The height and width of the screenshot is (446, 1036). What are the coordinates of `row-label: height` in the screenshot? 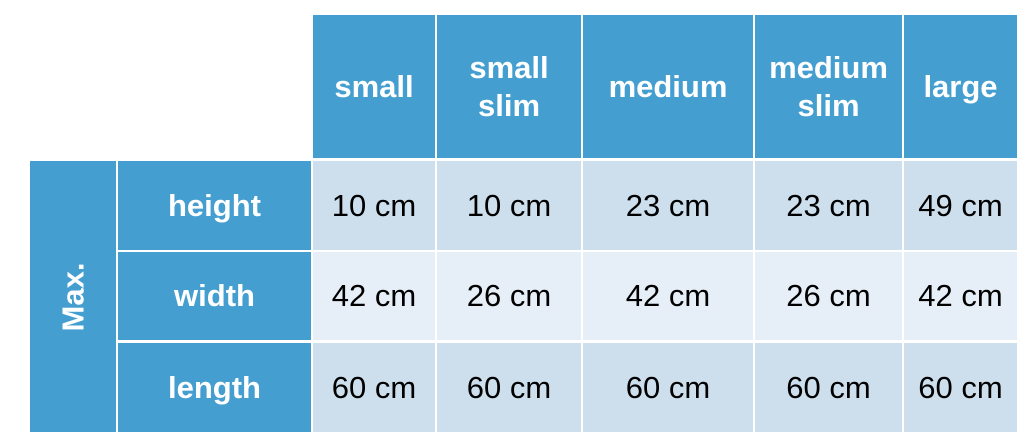 It's located at (214, 205).